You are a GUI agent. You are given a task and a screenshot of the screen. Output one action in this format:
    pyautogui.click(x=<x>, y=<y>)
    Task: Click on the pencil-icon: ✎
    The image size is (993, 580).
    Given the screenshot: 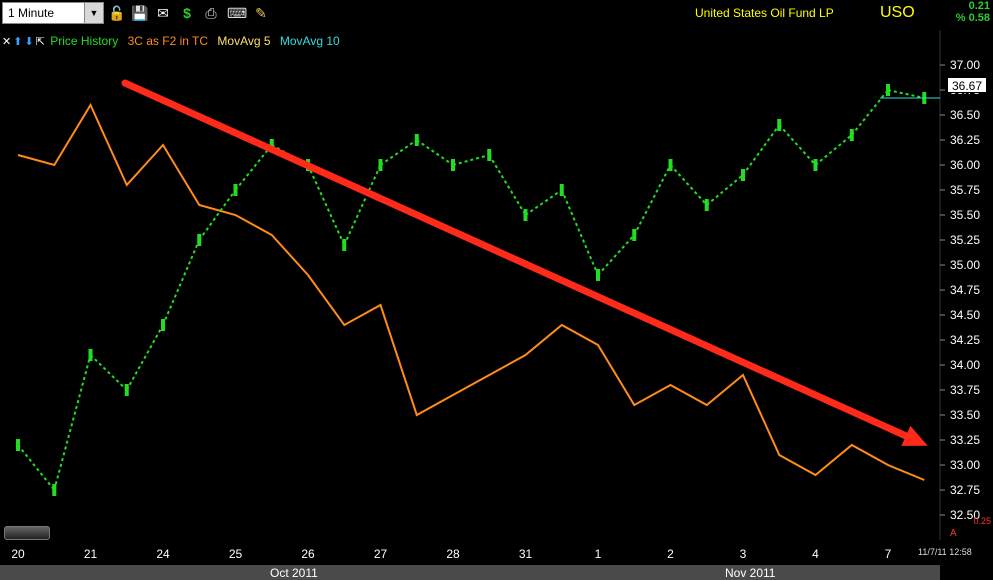 What is the action you would take?
    pyautogui.click(x=261, y=13)
    